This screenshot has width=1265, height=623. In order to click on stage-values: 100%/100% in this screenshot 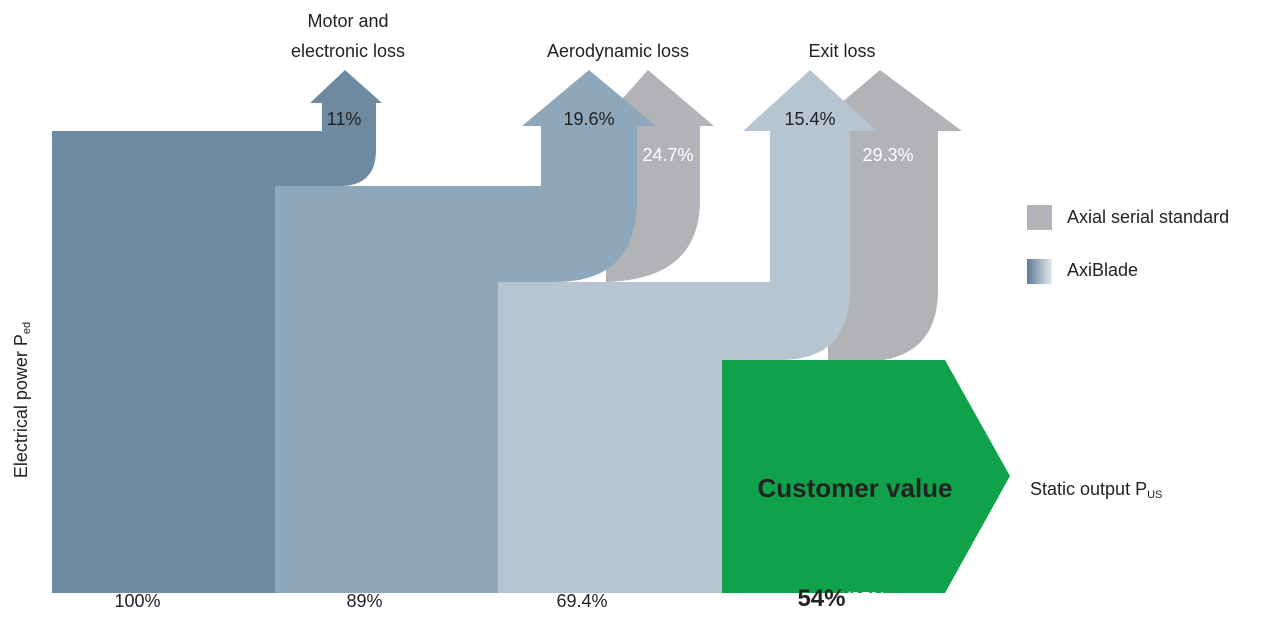, I will do `click(162, 601)`.